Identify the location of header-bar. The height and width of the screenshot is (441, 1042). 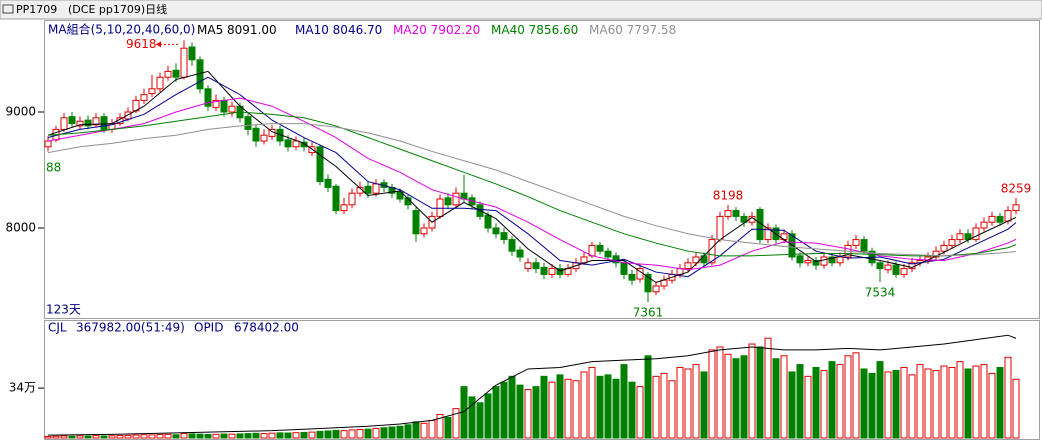
(521, 10).